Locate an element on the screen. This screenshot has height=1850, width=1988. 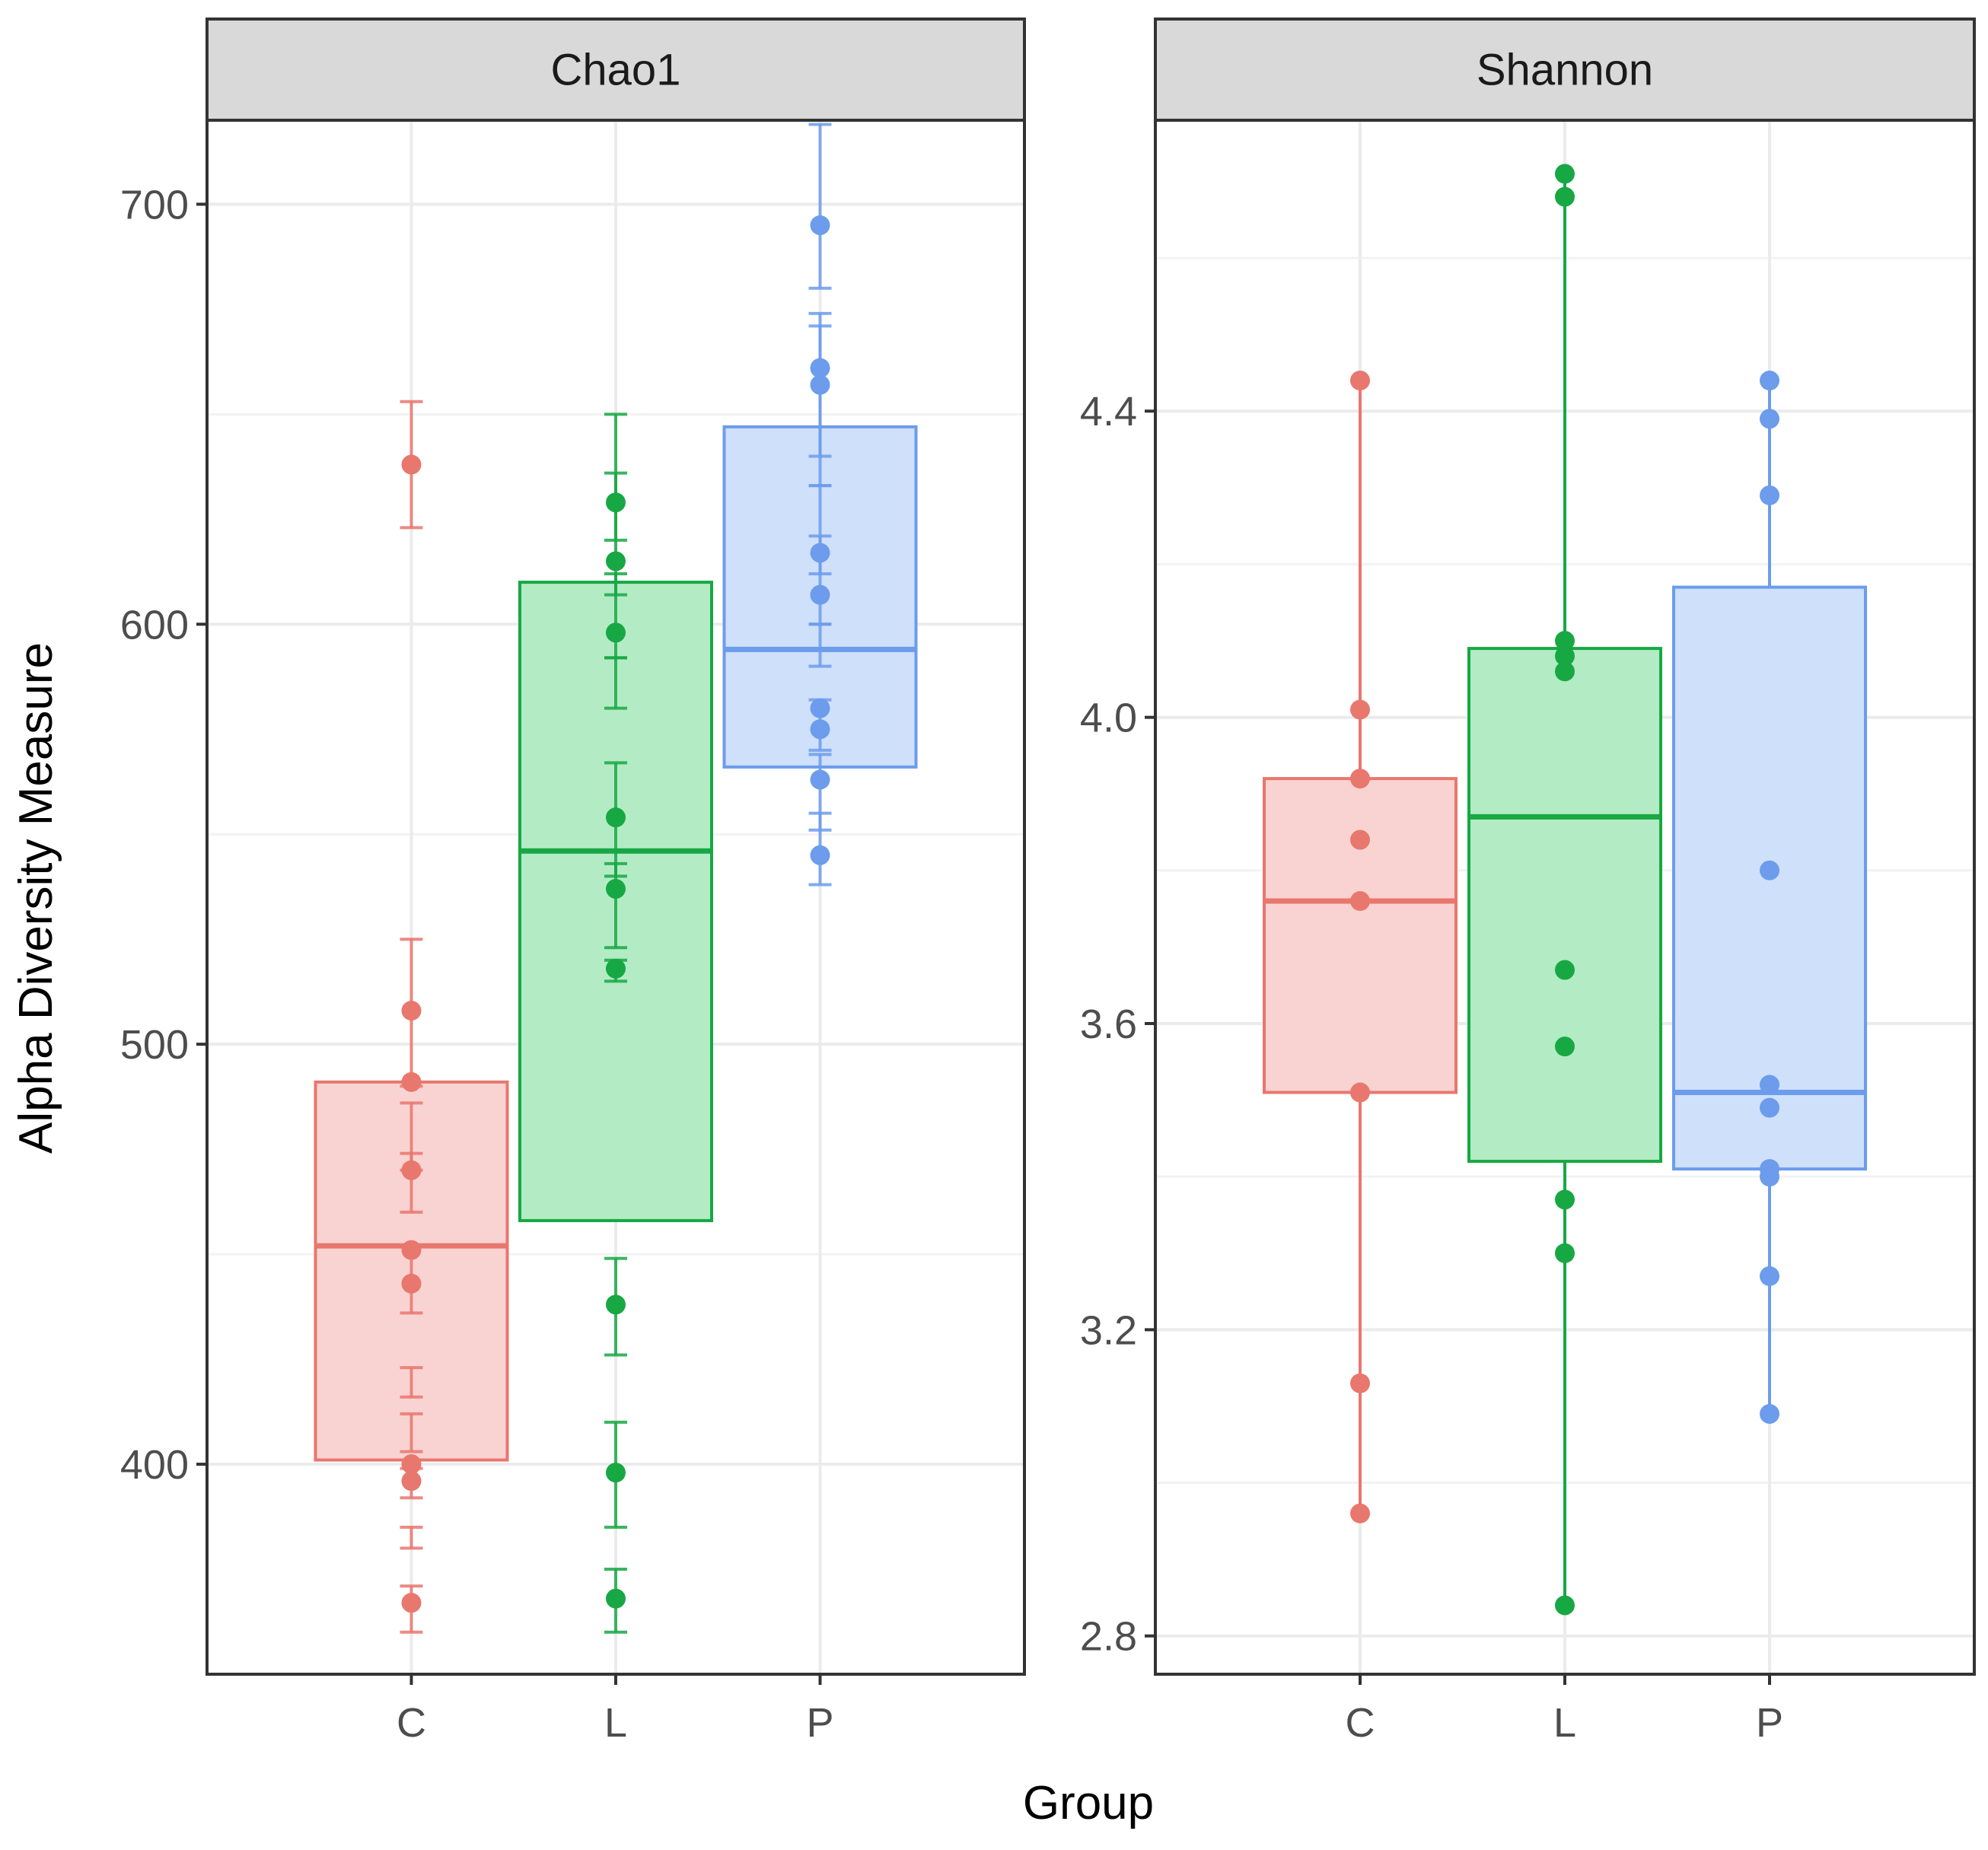
facet-strip-label: Chao1 is located at coordinates (616, 70).